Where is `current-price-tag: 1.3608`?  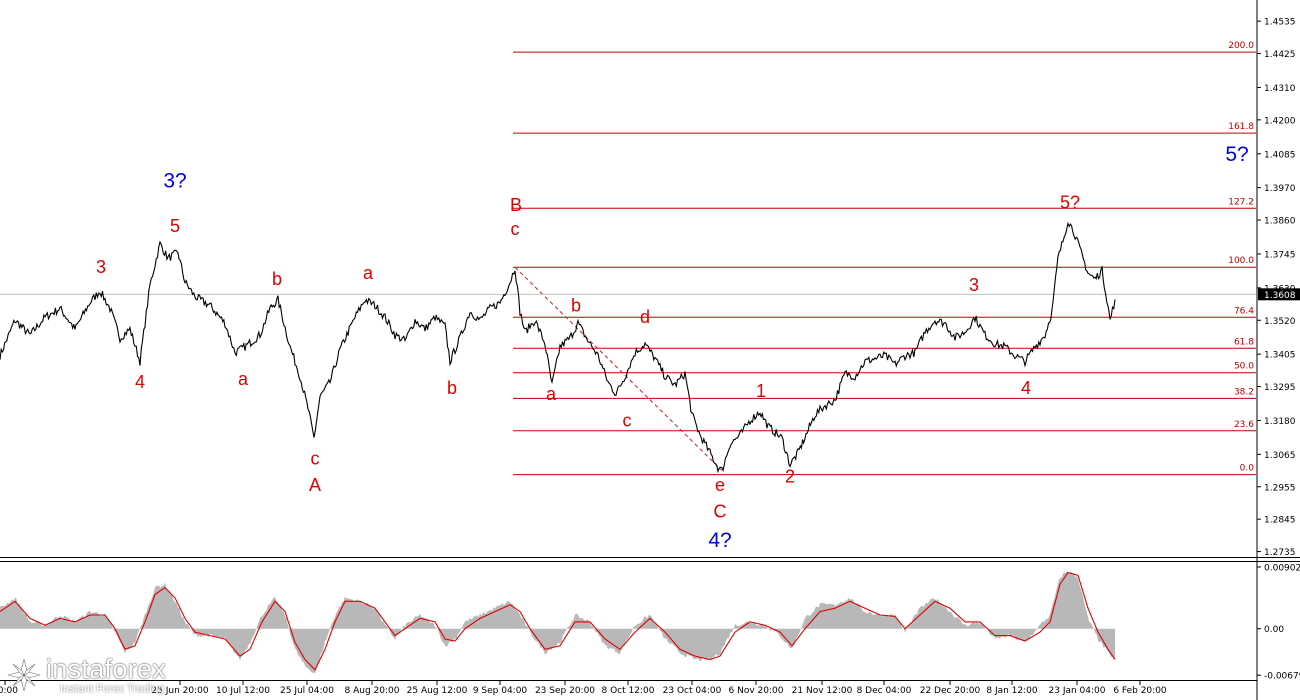 current-price-tag: 1.3608 is located at coordinates (1279, 294).